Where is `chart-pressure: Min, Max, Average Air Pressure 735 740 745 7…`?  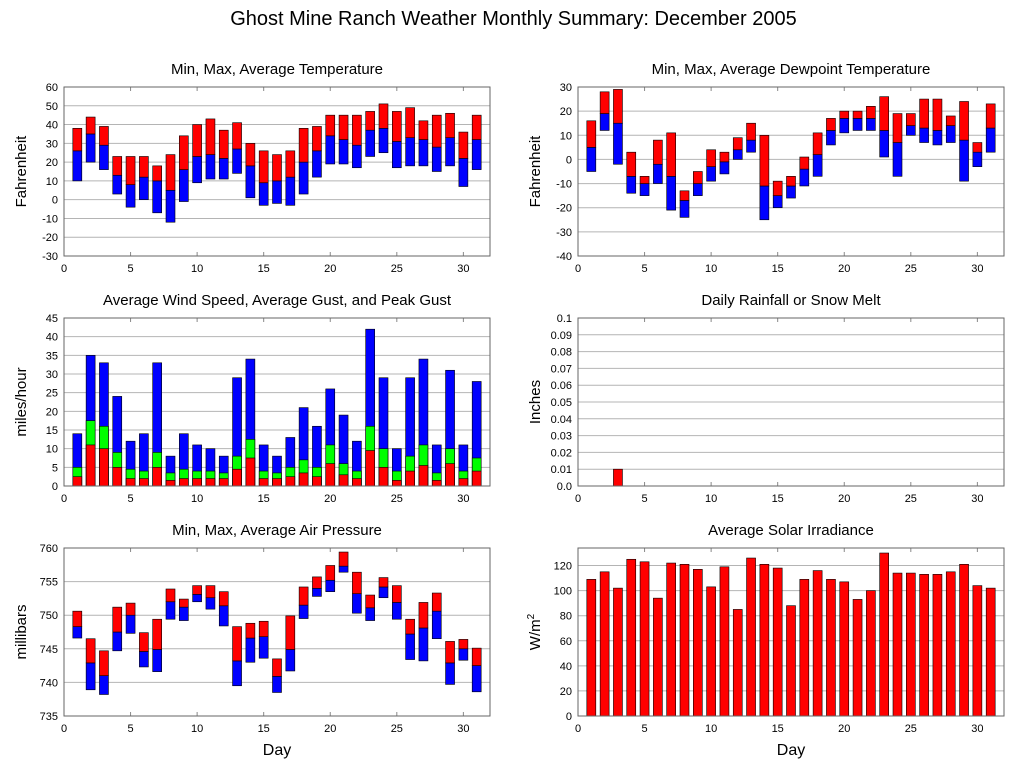
chart-pressure: Min, Max, Average Air Pressure 735 740 745 7… is located at coordinates (252, 640).